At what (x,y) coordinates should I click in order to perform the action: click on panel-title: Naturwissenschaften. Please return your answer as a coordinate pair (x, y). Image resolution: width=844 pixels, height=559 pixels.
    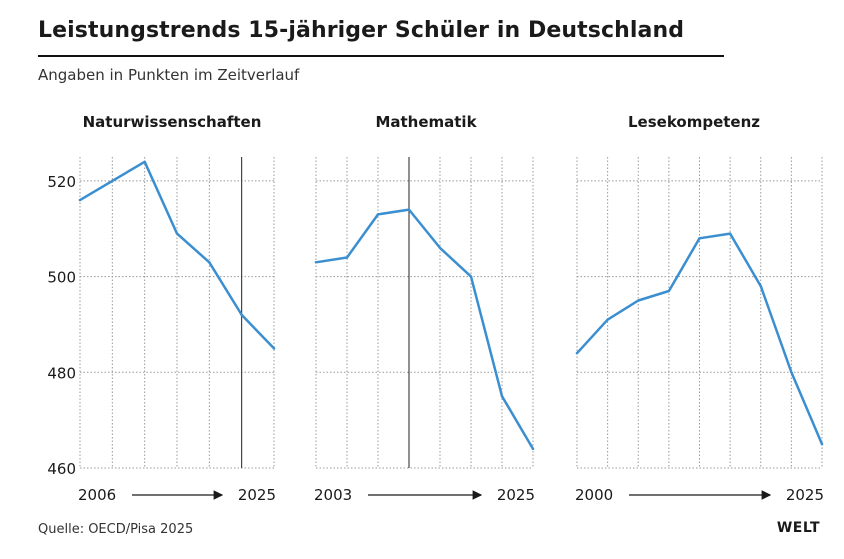
    Looking at the image, I should click on (172, 122).